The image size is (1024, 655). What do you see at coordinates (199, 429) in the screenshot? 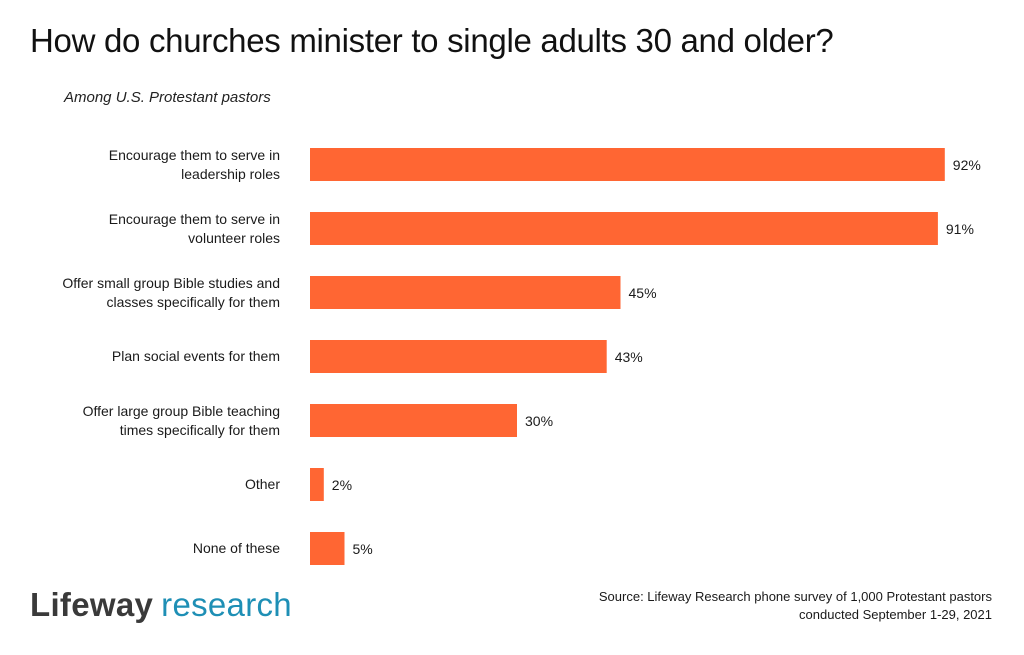
I see `category-label-4-line-1: times specifically for them` at bounding box center [199, 429].